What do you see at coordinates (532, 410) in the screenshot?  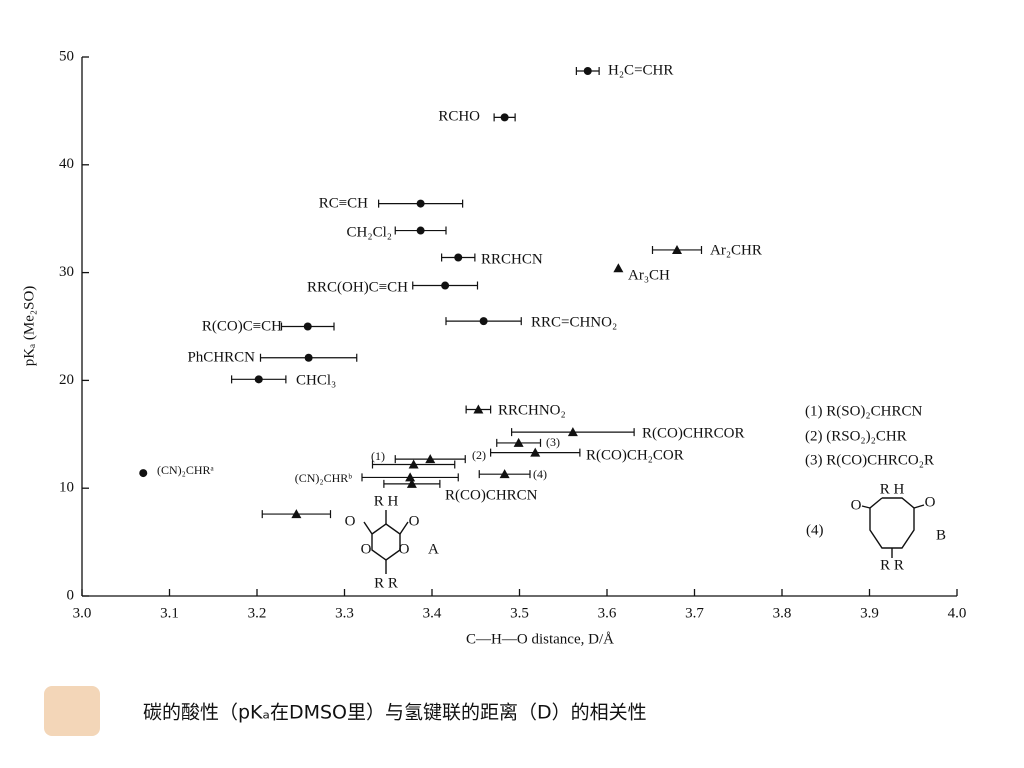 I see `point-label: RRCHNO₂` at bounding box center [532, 410].